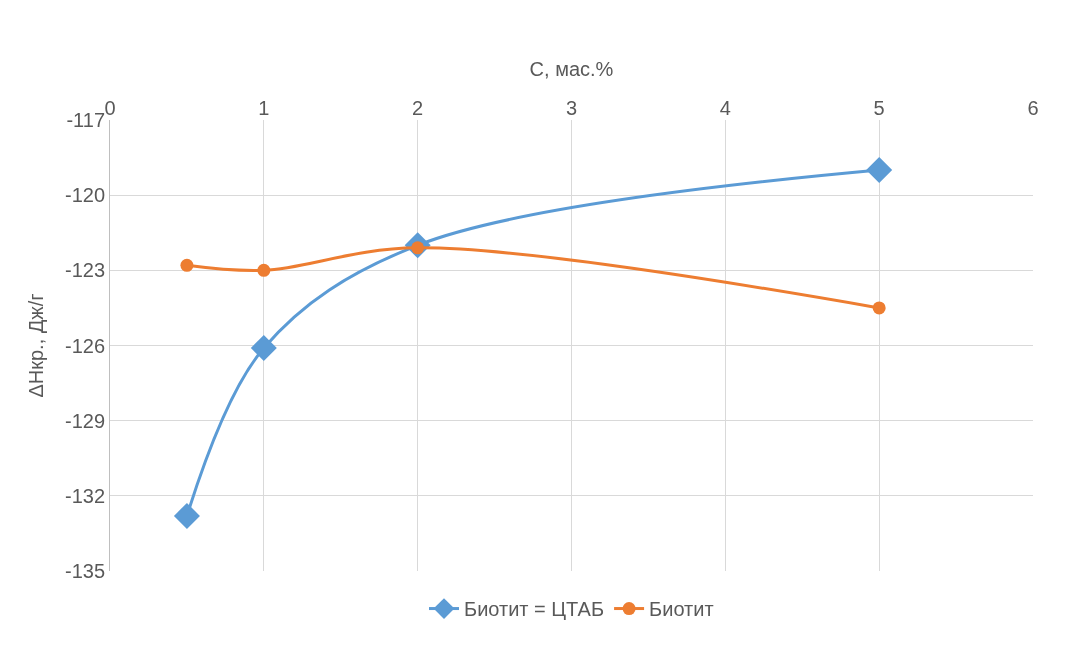 This screenshot has width=1073, height=661. What do you see at coordinates (1033, 108) in the screenshot?
I see `x-tick-label: 6` at bounding box center [1033, 108].